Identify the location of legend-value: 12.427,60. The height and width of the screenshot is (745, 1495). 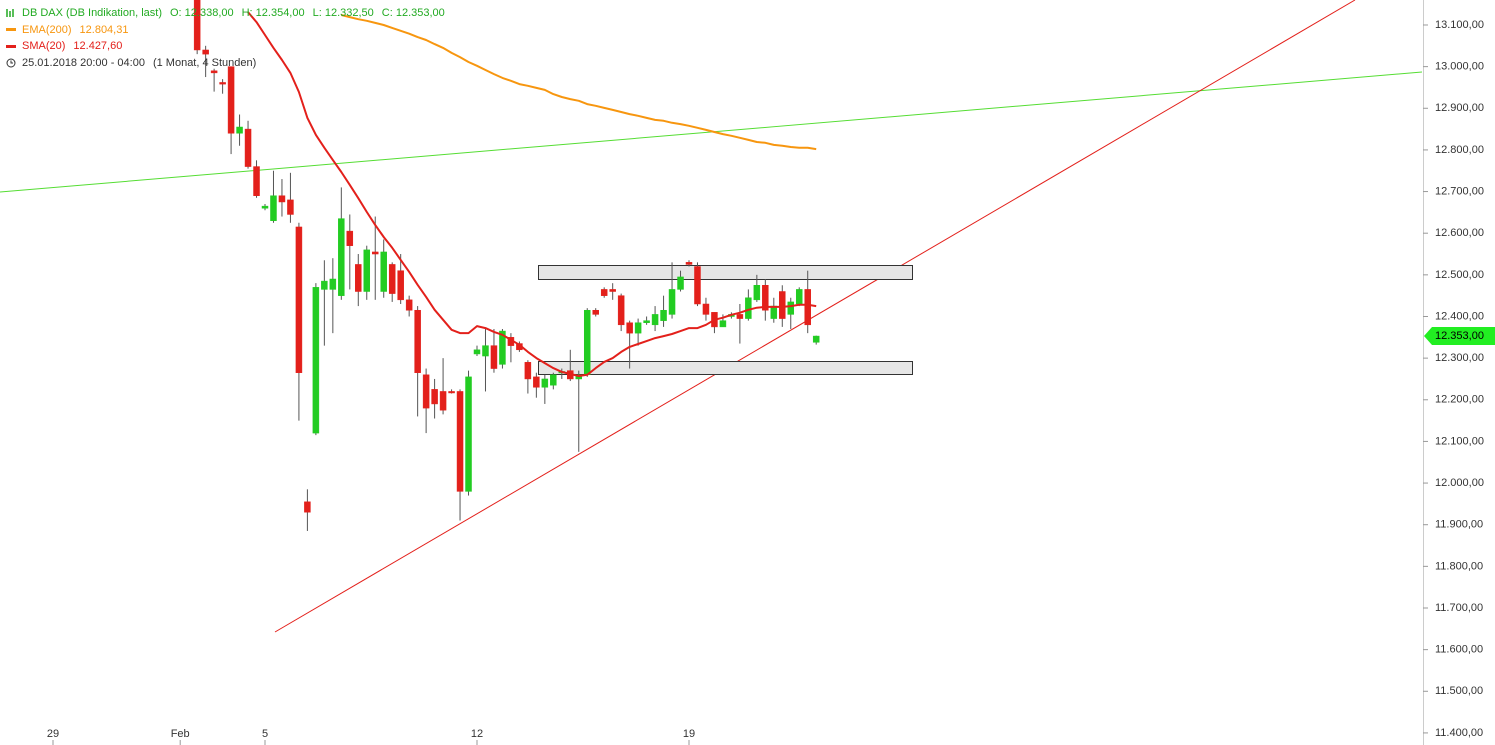
(98, 46).